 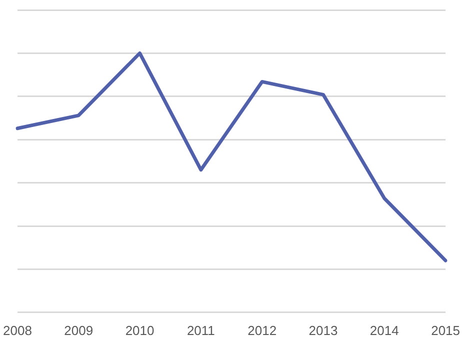 What do you see at coordinates (200, 330) in the screenshot?
I see `x-tick-label: 2011` at bounding box center [200, 330].